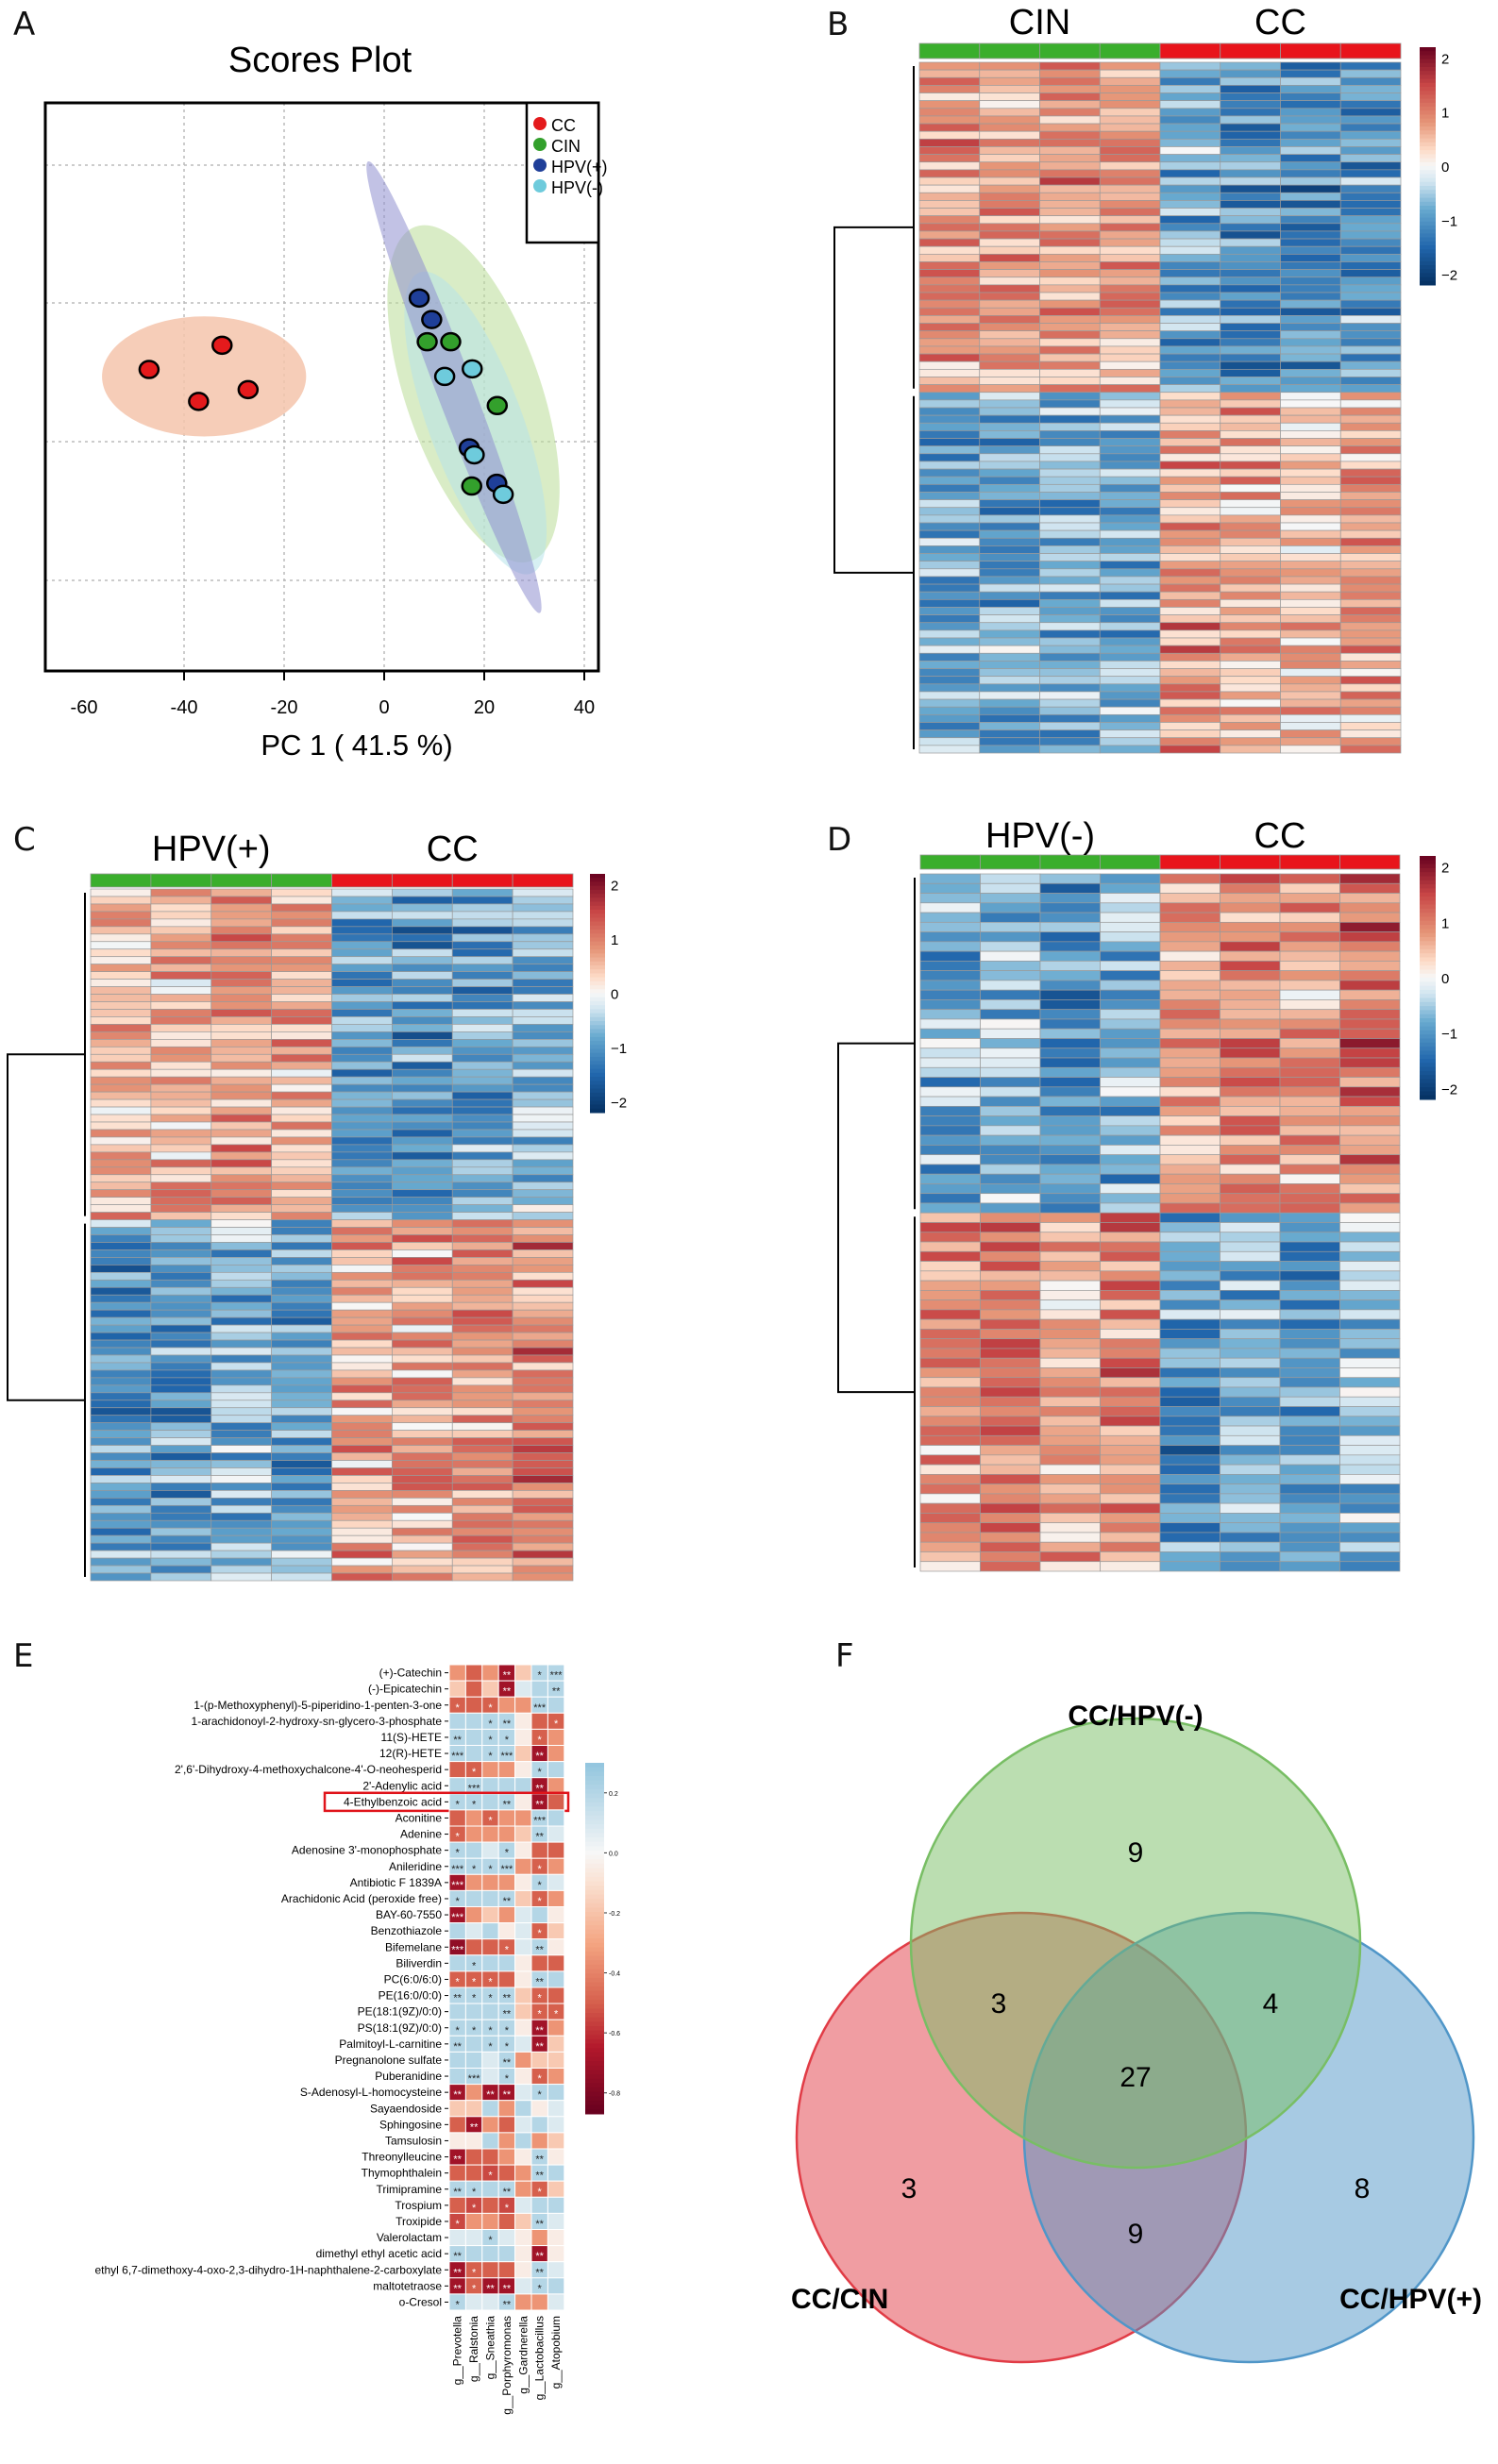 This screenshot has height=2464, width=1498. Describe the element at coordinates (1250, 862) in the screenshot. I see `group-annotation-cell` at that location.